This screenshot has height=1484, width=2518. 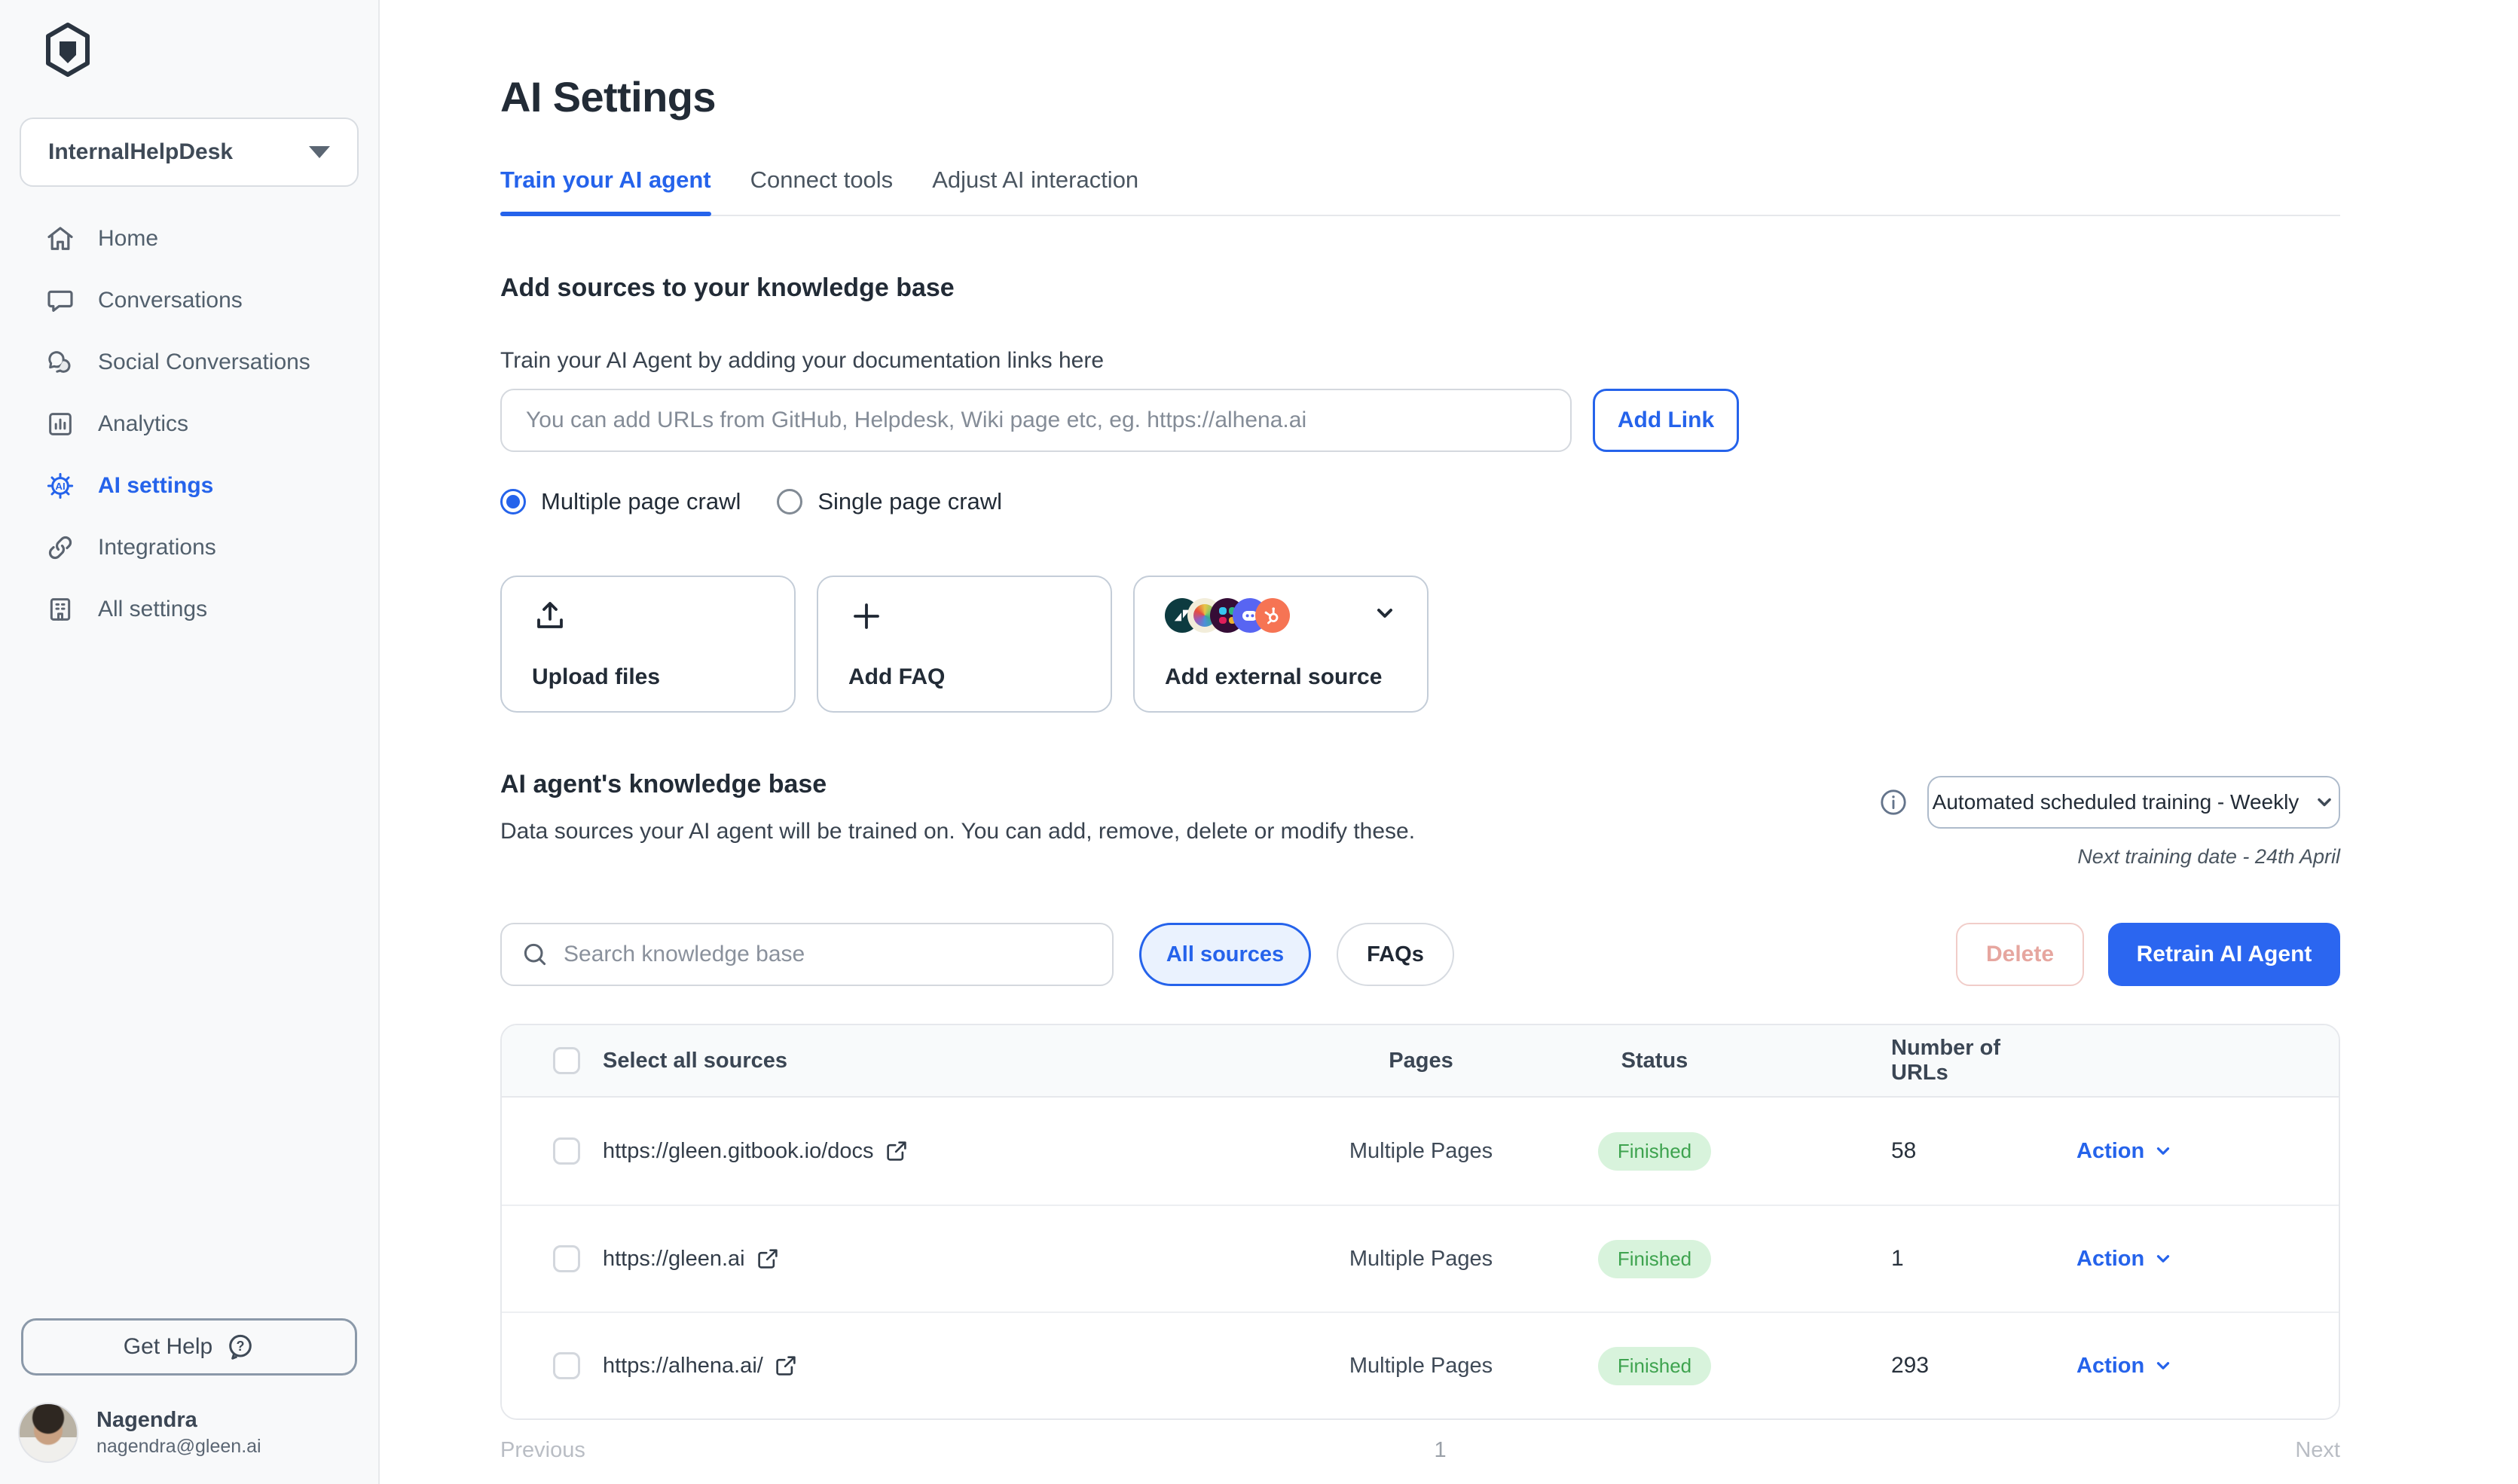 I want to click on sidebar-item-label: All settings, so click(x=153, y=609).